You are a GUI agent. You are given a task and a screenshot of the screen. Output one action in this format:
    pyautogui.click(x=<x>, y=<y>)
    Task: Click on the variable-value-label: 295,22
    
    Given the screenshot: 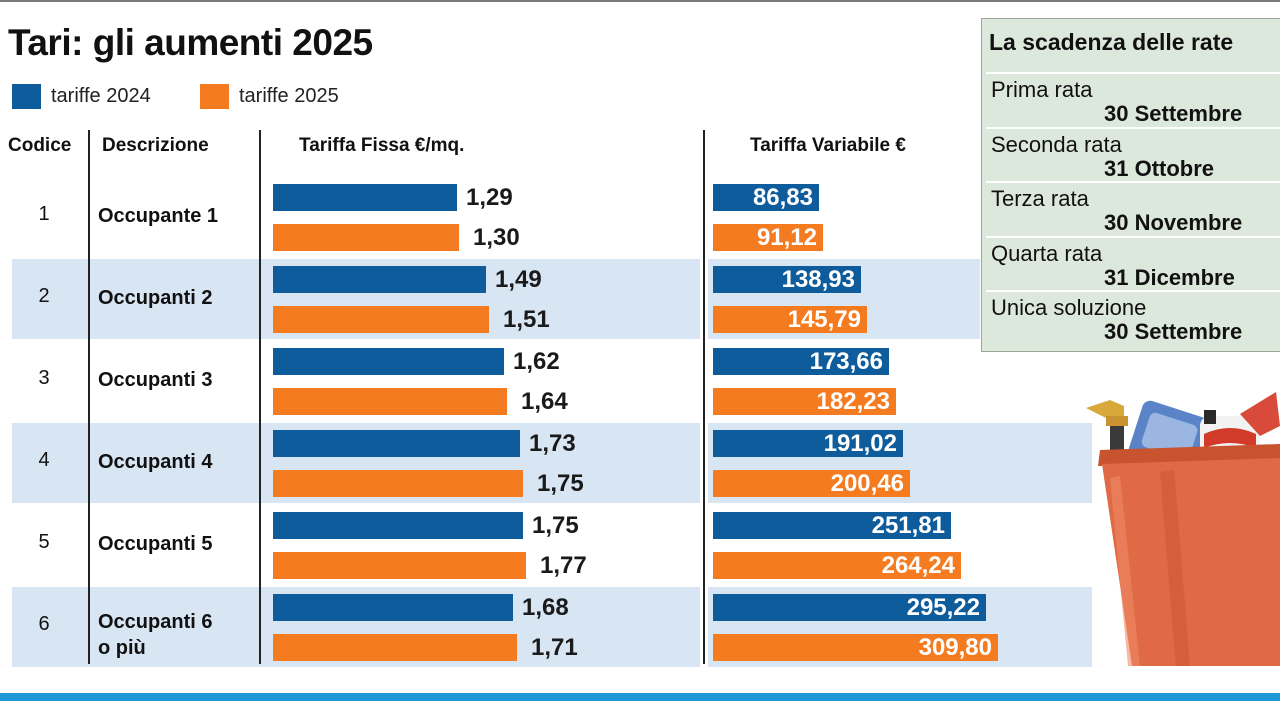 What is the action you would take?
    pyautogui.click(x=943, y=607)
    